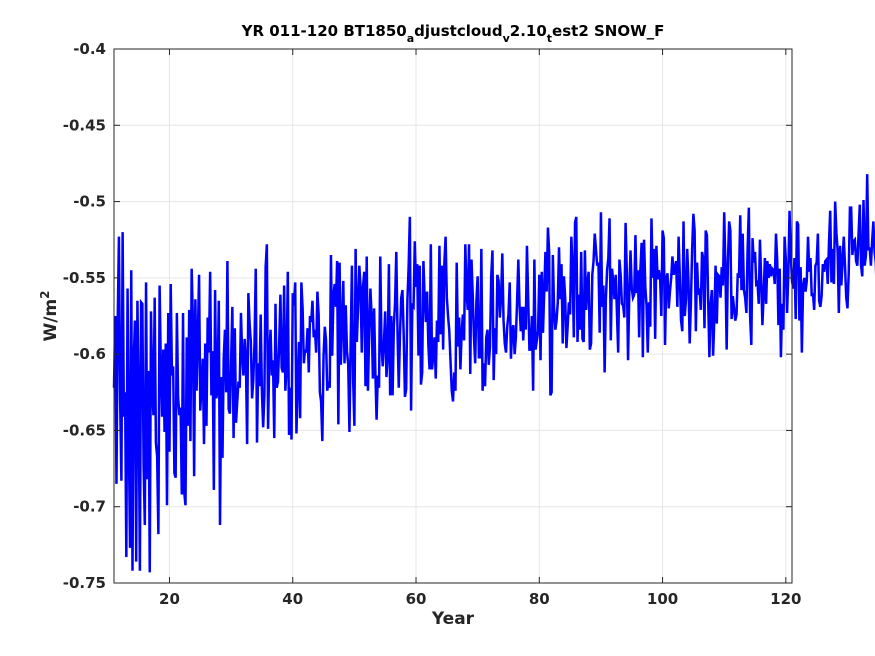 The image size is (875, 656). Describe the element at coordinates (84, 278) in the screenshot. I see `y-tick-label: -0.55` at that location.